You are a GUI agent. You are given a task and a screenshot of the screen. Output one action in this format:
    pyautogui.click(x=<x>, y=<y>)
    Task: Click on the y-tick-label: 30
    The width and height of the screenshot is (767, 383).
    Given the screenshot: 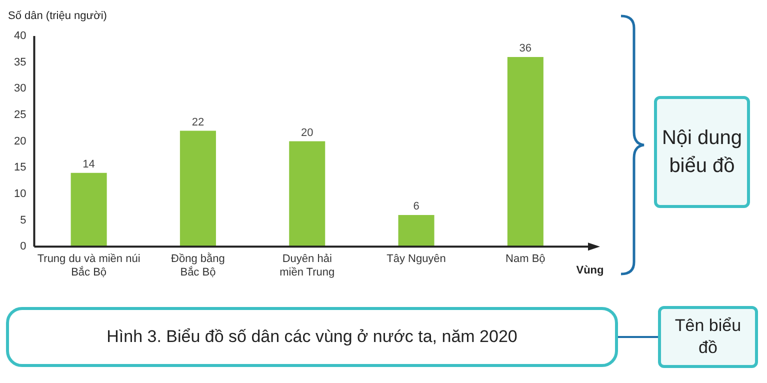 What is the action you would take?
    pyautogui.click(x=20, y=88)
    